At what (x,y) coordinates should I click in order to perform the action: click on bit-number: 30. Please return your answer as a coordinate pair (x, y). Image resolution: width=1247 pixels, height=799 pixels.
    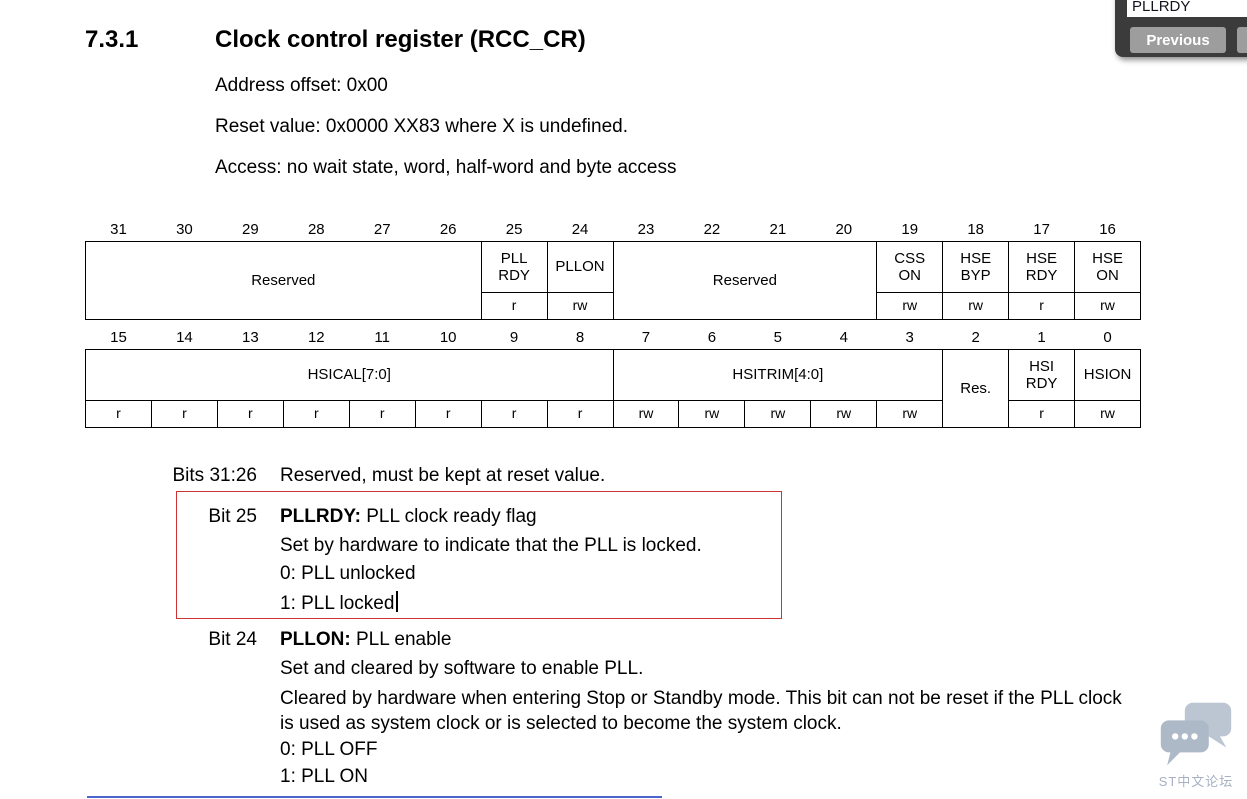
    Looking at the image, I should click on (184, 229).